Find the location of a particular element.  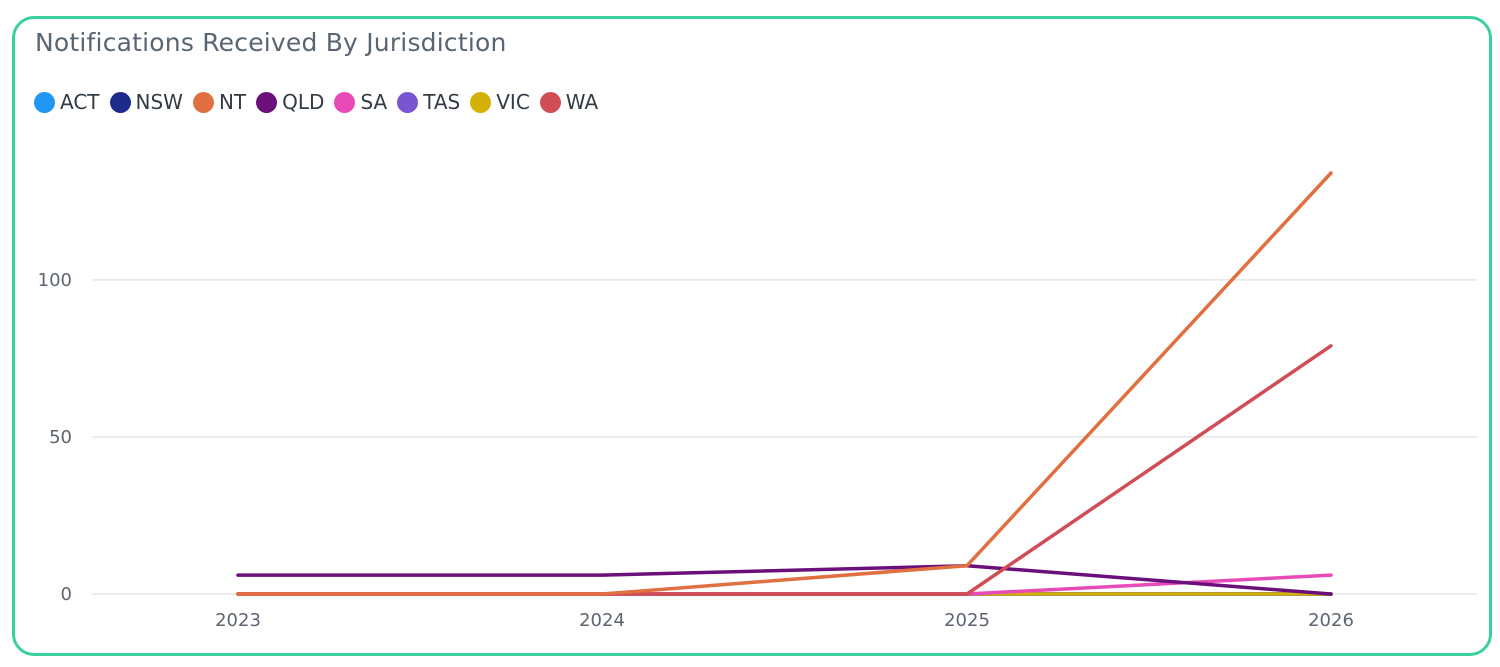

series-line-sa is located at coordinates (784, 584).